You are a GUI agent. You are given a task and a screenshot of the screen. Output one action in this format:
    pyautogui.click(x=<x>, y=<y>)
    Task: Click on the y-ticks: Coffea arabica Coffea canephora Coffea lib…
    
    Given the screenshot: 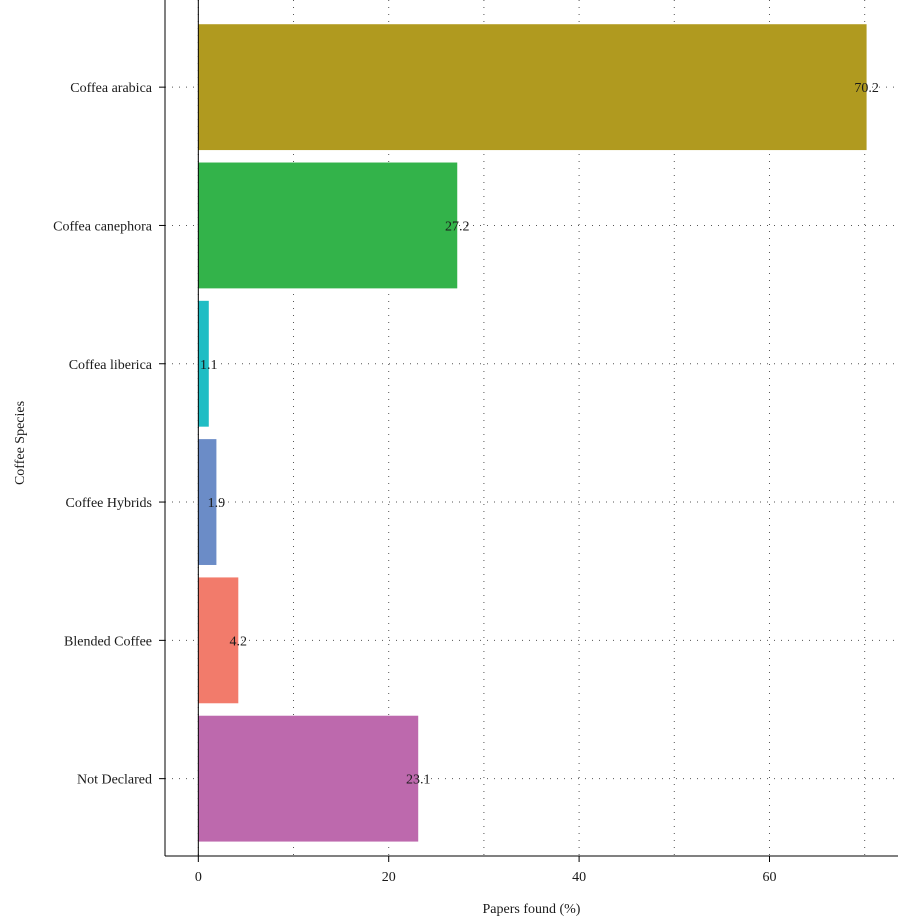 What is the action you would take?
    pyautogui.click(x=109, y=434)
    